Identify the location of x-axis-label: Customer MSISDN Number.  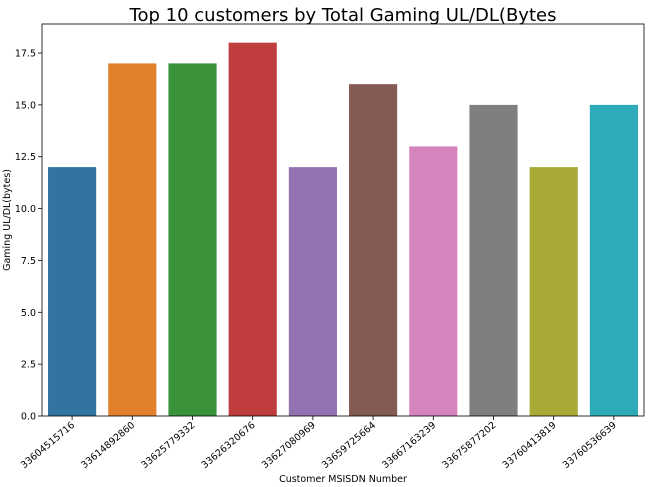
(343, 479).